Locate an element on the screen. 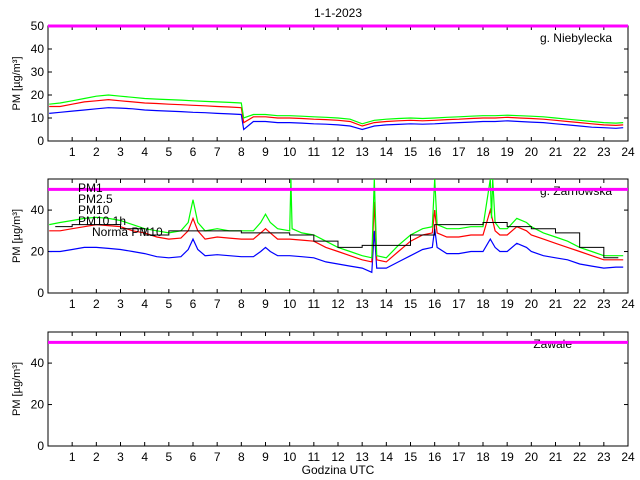 Image resolution: width=640 pixels, height=480 pixels. y-tick-label: 30 is located at coordinates (38, 72).